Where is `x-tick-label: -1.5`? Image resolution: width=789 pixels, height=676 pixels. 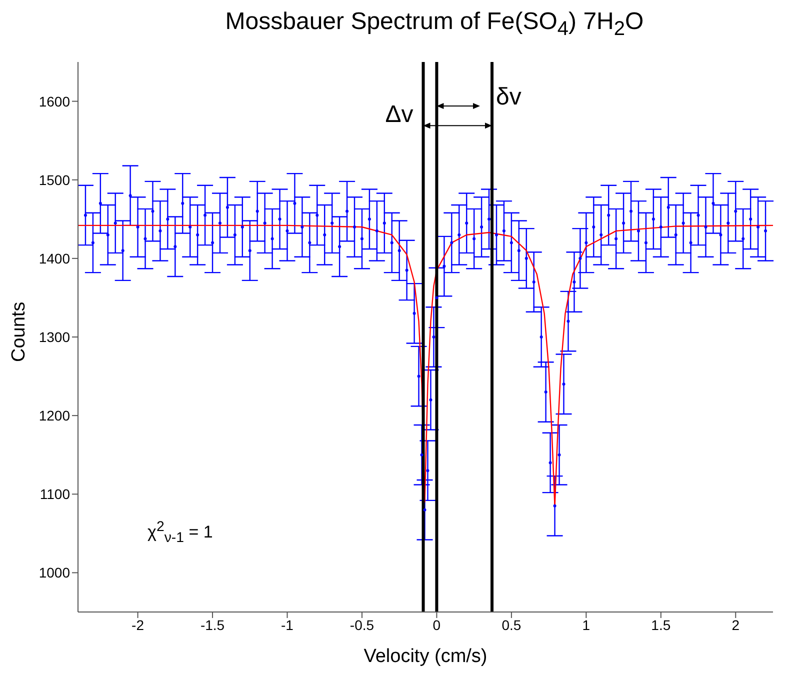 x-tick-label: -1.5 is located at coordinates (212, 624).